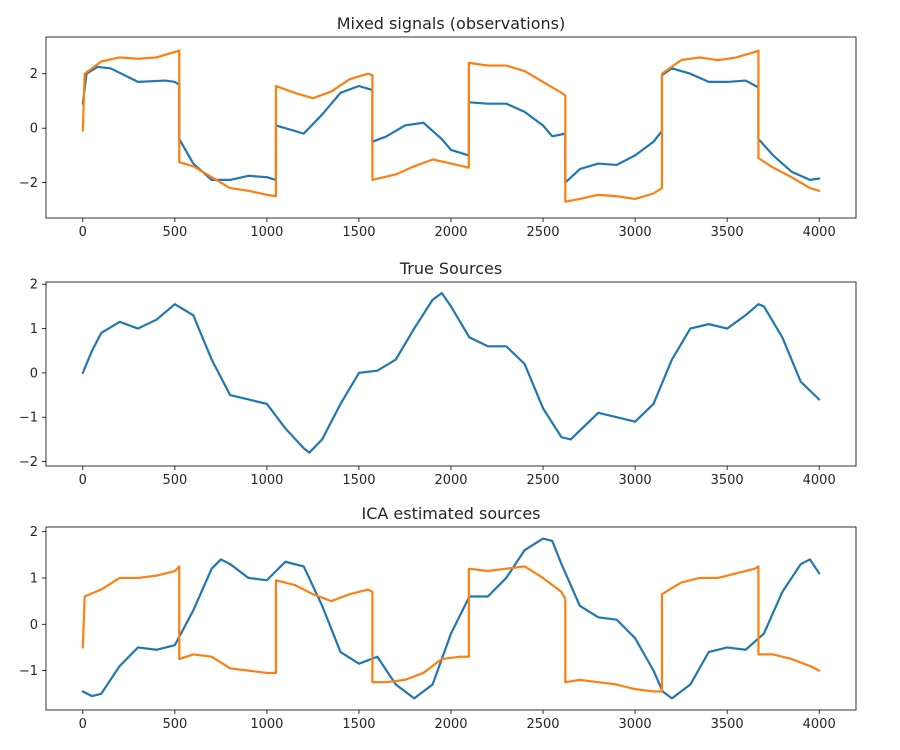 This screenshot has height=750, width=900. I want to click on chart-title: ICA estimated sources, so click(450, 513).